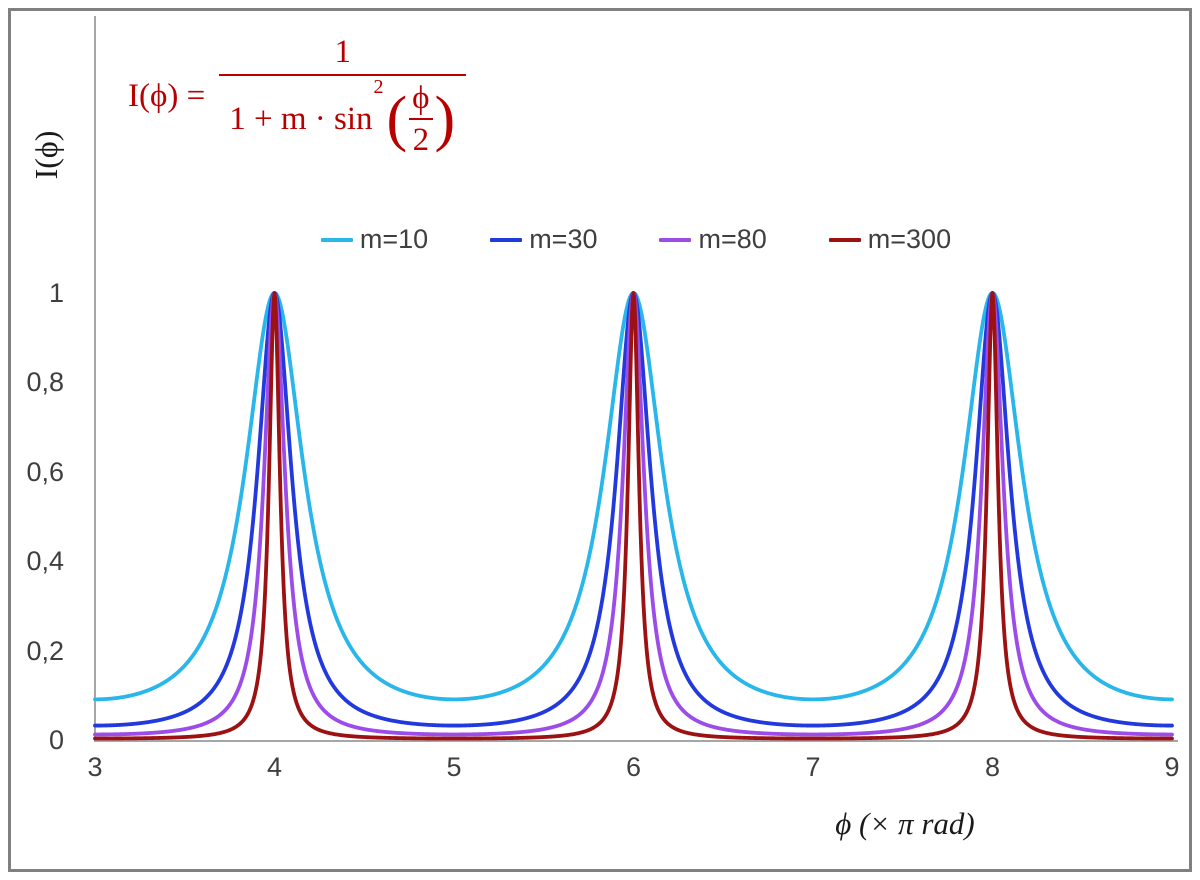 The width and height of the screenshot is (1200, 880). I want to click on formula: I(ϕ) = 1 1 + m · sin 2 ( ϕ 2 ), so click(297, 96).